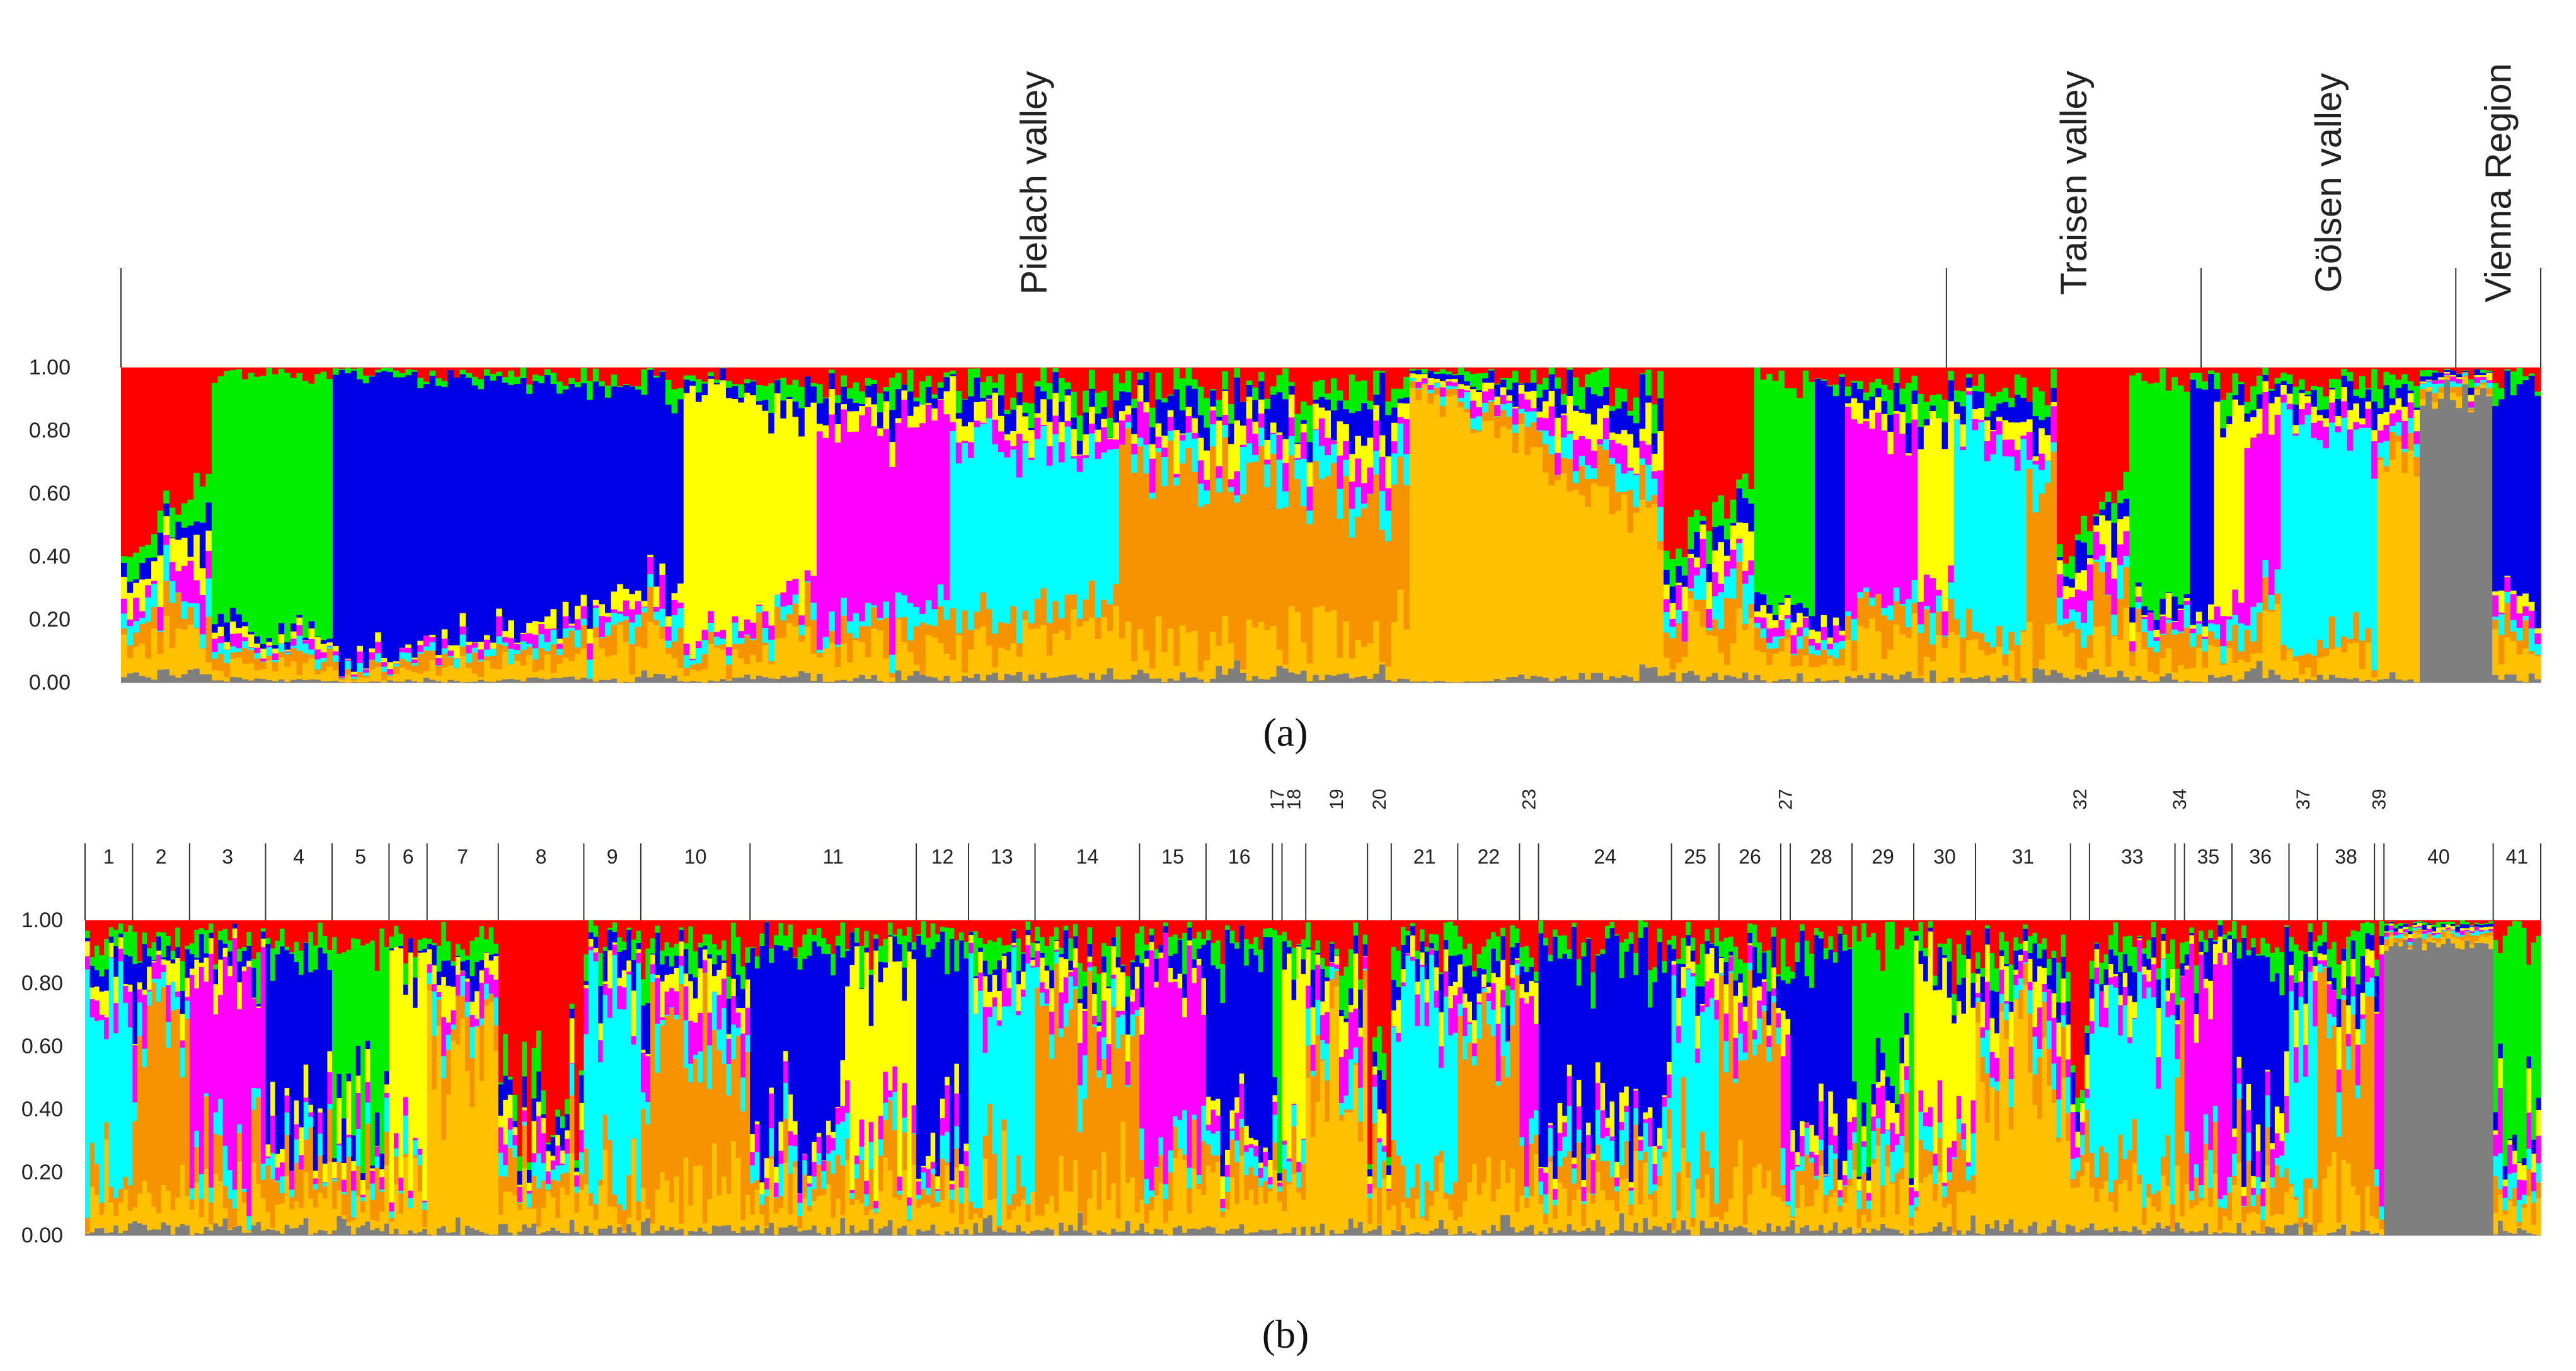  What do you see at coordinates (1437, 373) in the screenshot?
I see `panel-a-bar-217-green` at bounding box center [1437, 373].